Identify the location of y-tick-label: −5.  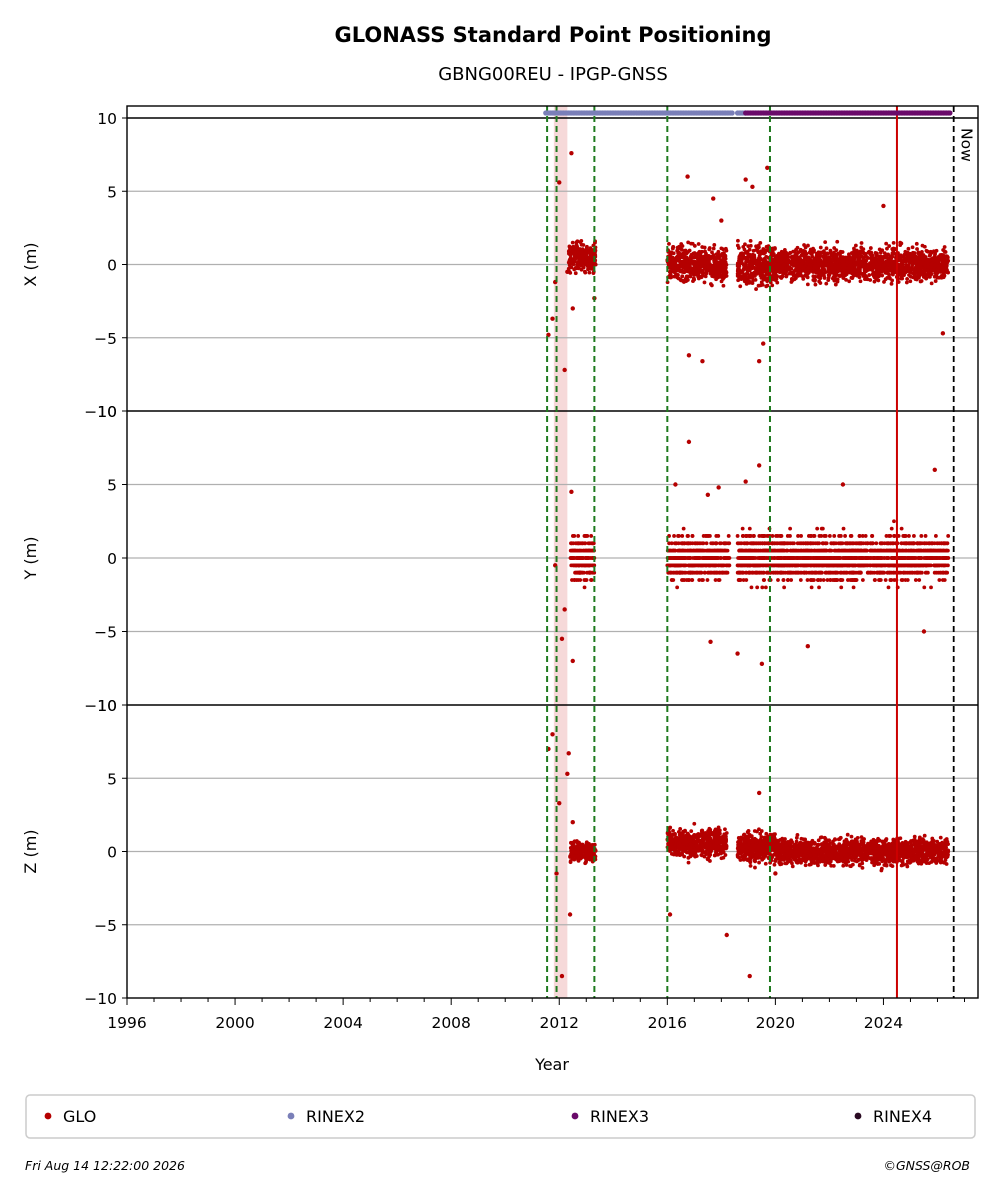
(105, 633).